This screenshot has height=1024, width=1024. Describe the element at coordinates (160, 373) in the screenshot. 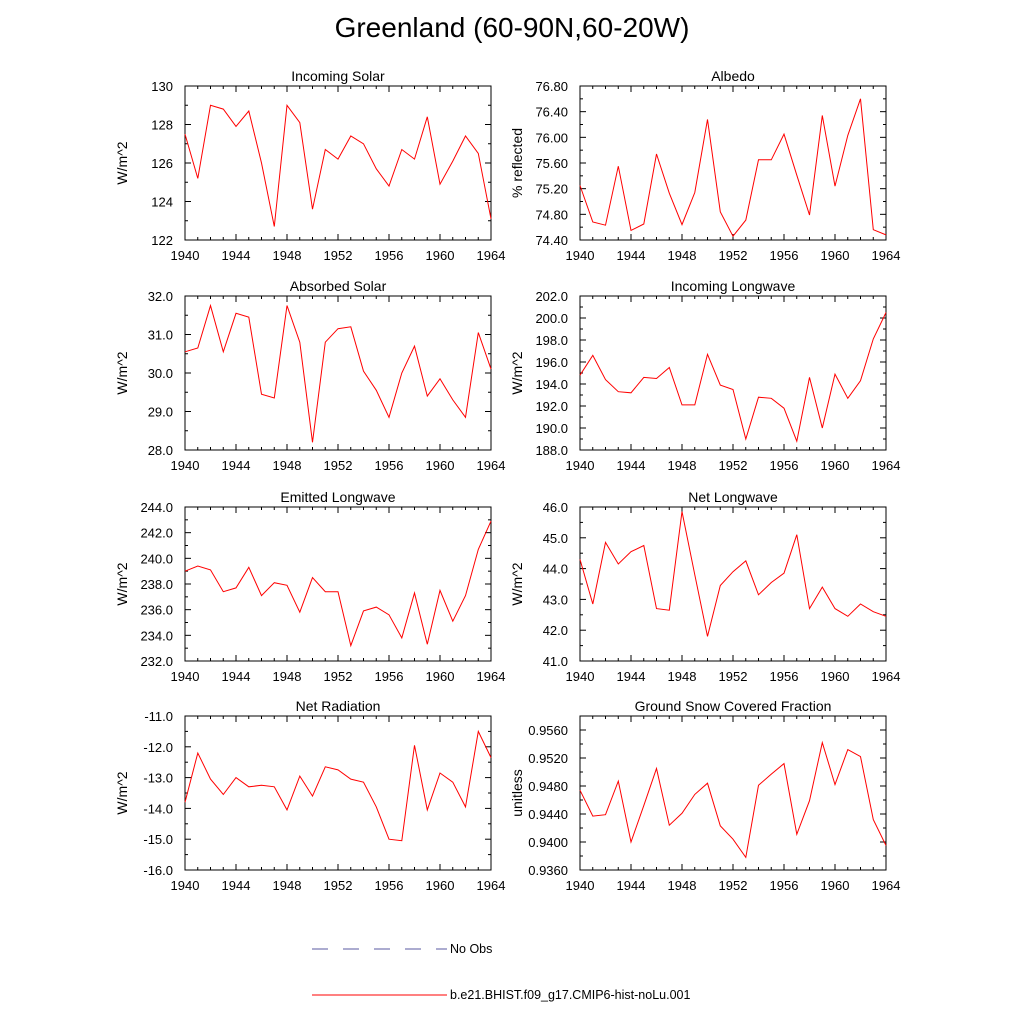

I see `y-tick-label: 30.0` at that location.